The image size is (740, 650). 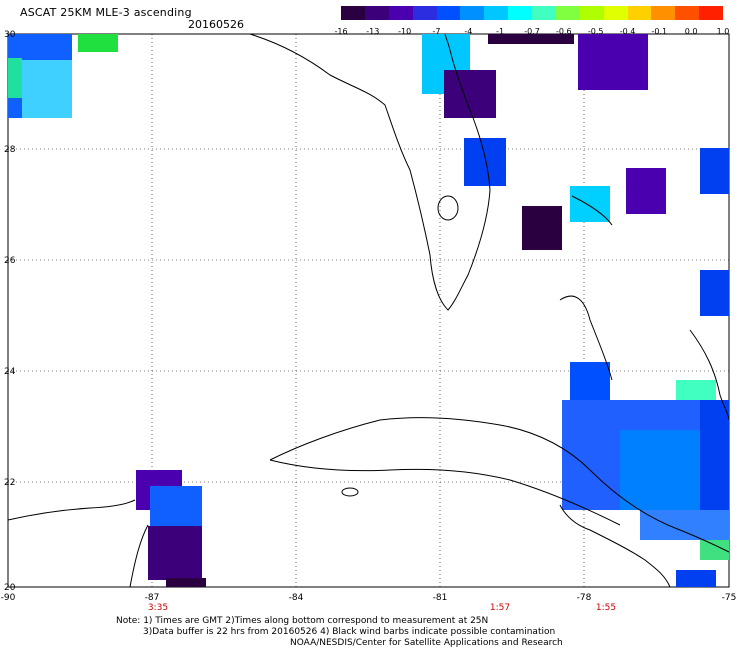 I want to click on time-label: 1:57, so click(x=500, y=608).